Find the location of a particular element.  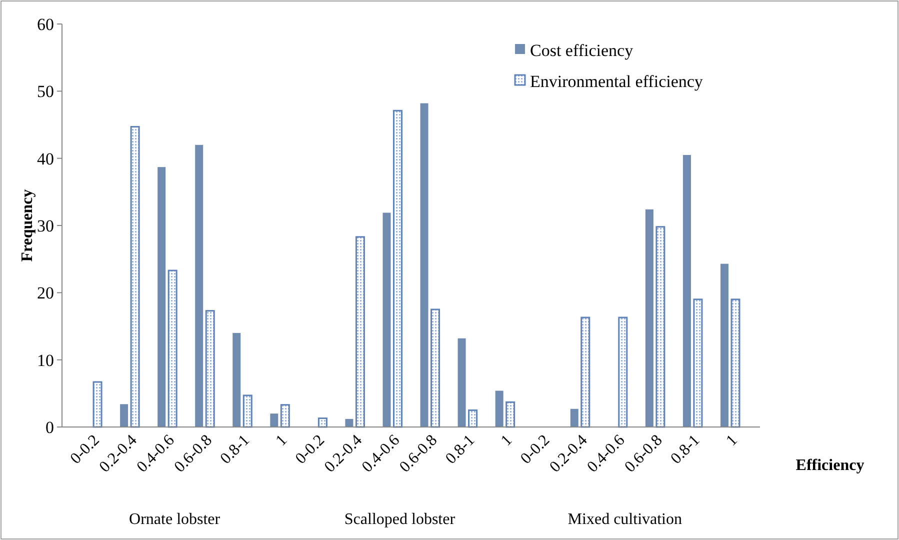

y-tick-label: 40 is located at coordinates (45, 158).